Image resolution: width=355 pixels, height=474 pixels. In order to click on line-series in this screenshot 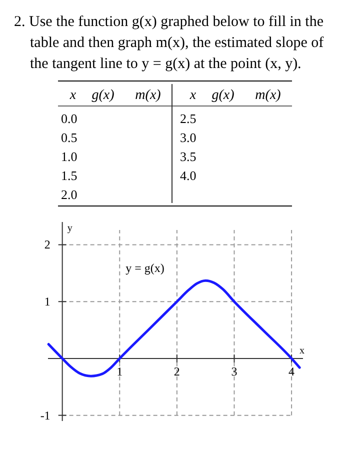, I will do `click(174, 328)`.